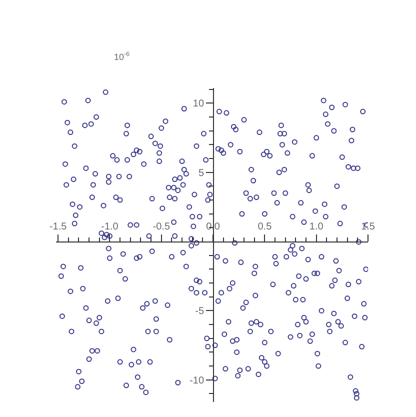 The image size is (416, 417). I want to click on x-tick-label: -1.5, so click(58, 227).